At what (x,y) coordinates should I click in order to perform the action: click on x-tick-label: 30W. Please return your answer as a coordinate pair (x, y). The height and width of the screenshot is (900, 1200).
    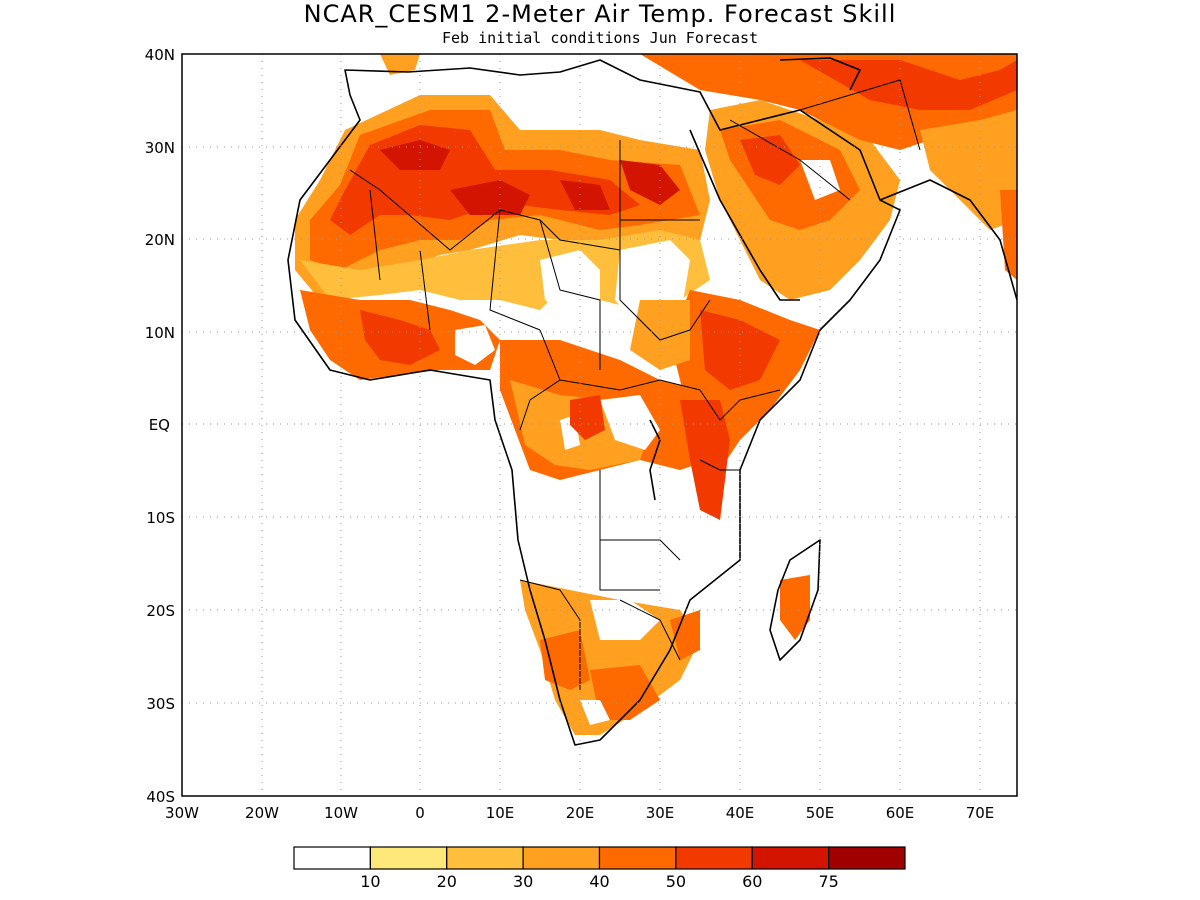
    Looking at the image, I should click on (182, 813).